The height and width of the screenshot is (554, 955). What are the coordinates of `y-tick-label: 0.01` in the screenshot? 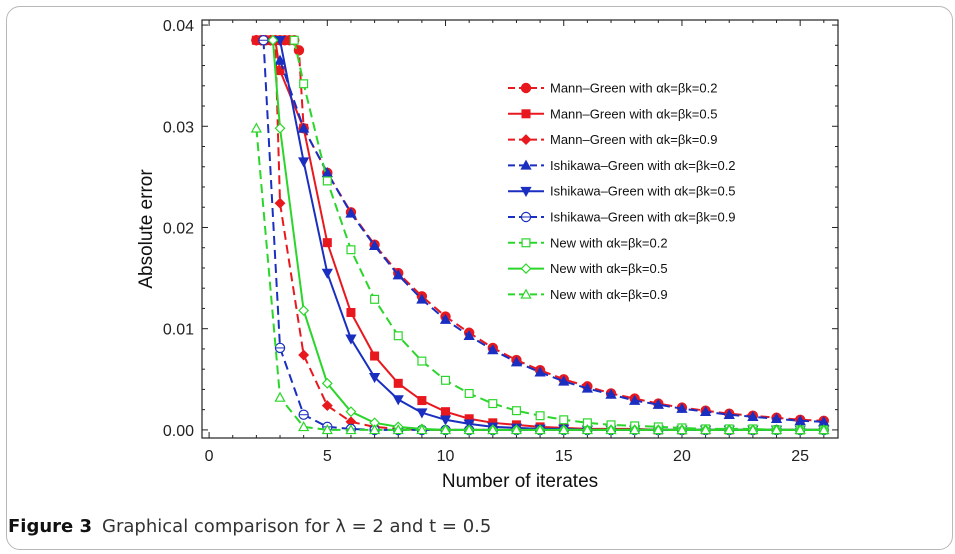 It's located at (178, 330).